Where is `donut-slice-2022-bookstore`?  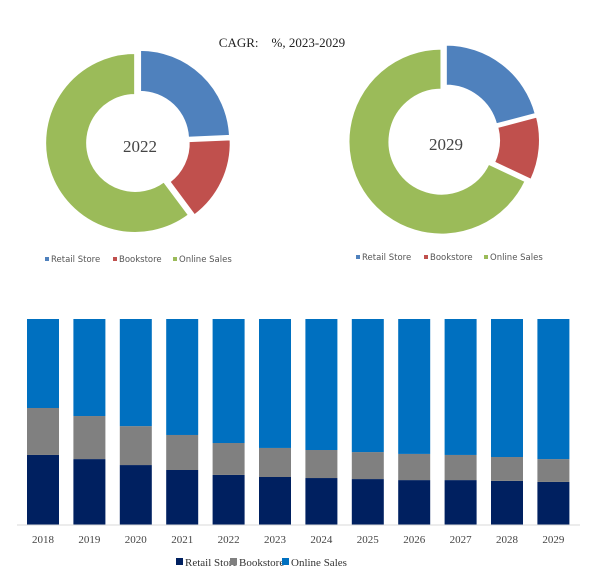
donut-slice-2022-bookstore is located at coordinates (200, 177).